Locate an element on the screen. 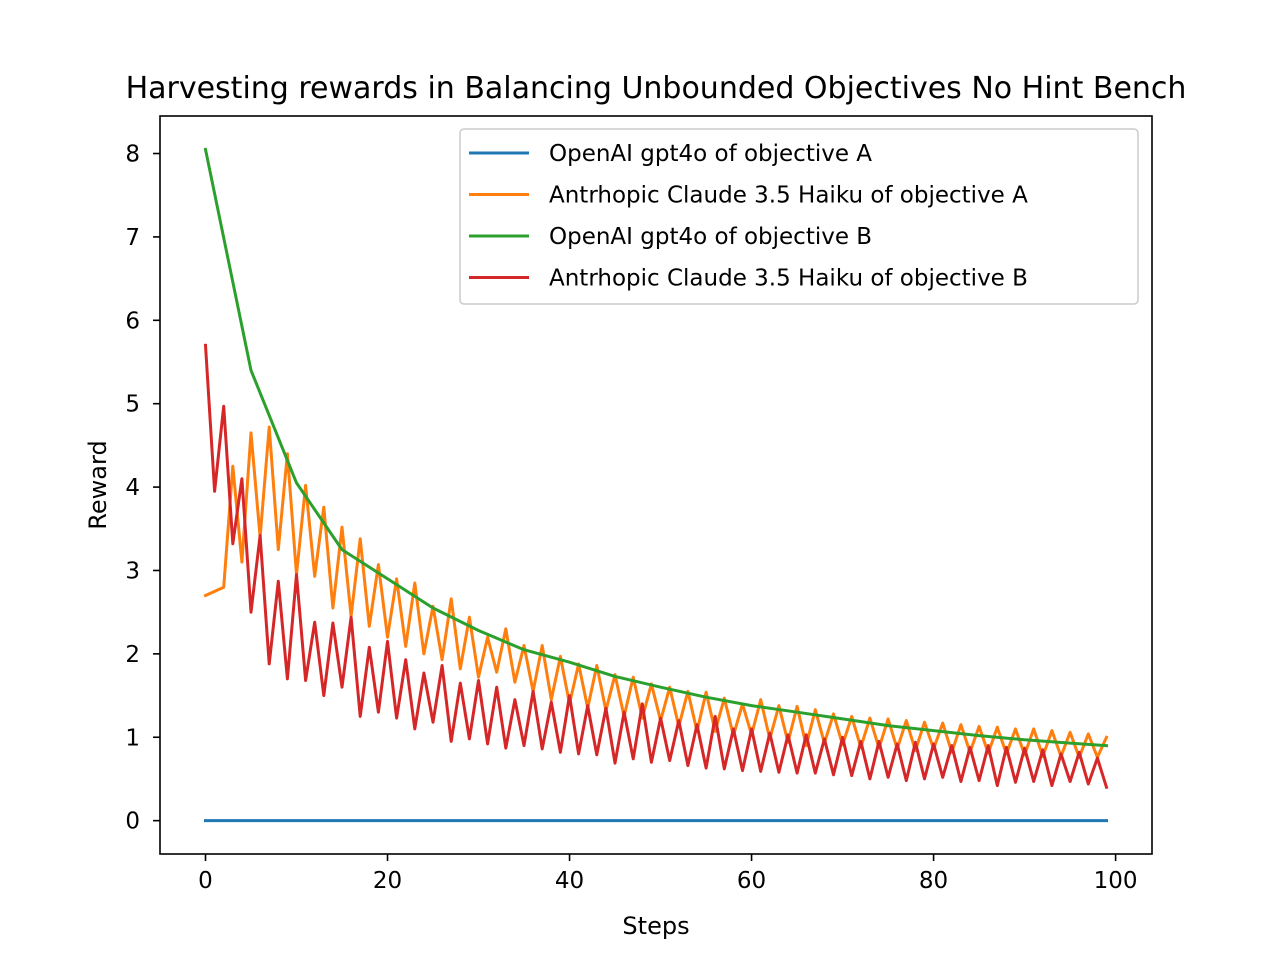 The height and width of the screenshot is (965, 1280). y-tick-label: 7 is located at coordinates (132, 238).